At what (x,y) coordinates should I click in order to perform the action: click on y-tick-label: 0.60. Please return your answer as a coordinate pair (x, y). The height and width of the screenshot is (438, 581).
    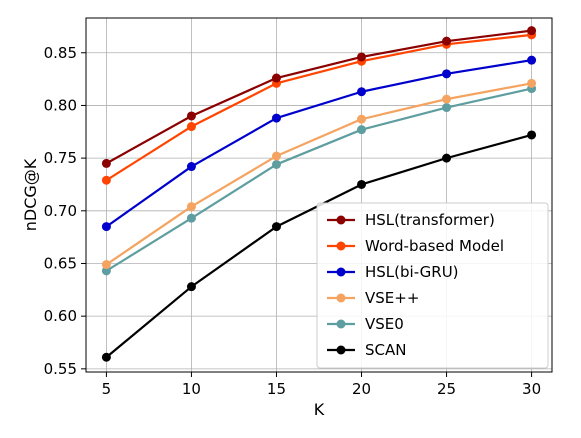
    Looking at the image, I should click on (60, 316).